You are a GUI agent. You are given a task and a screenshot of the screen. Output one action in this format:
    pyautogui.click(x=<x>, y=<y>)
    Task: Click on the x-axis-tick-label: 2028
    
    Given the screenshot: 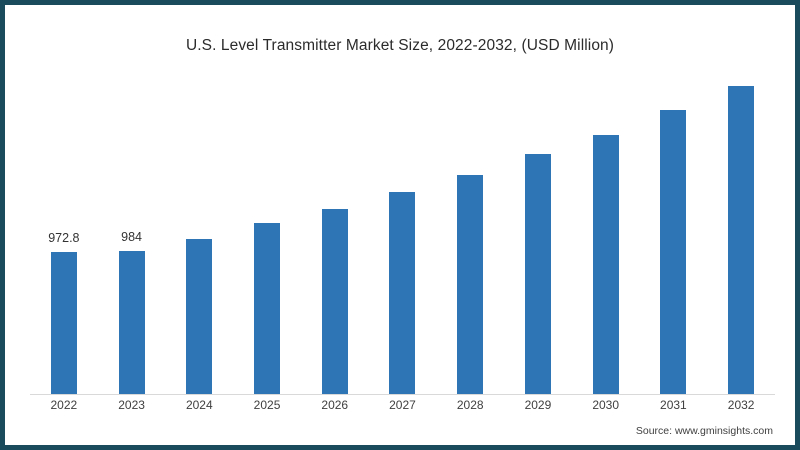 What is the action you would take?
    pyautogui.click(x=470, y=405)
    